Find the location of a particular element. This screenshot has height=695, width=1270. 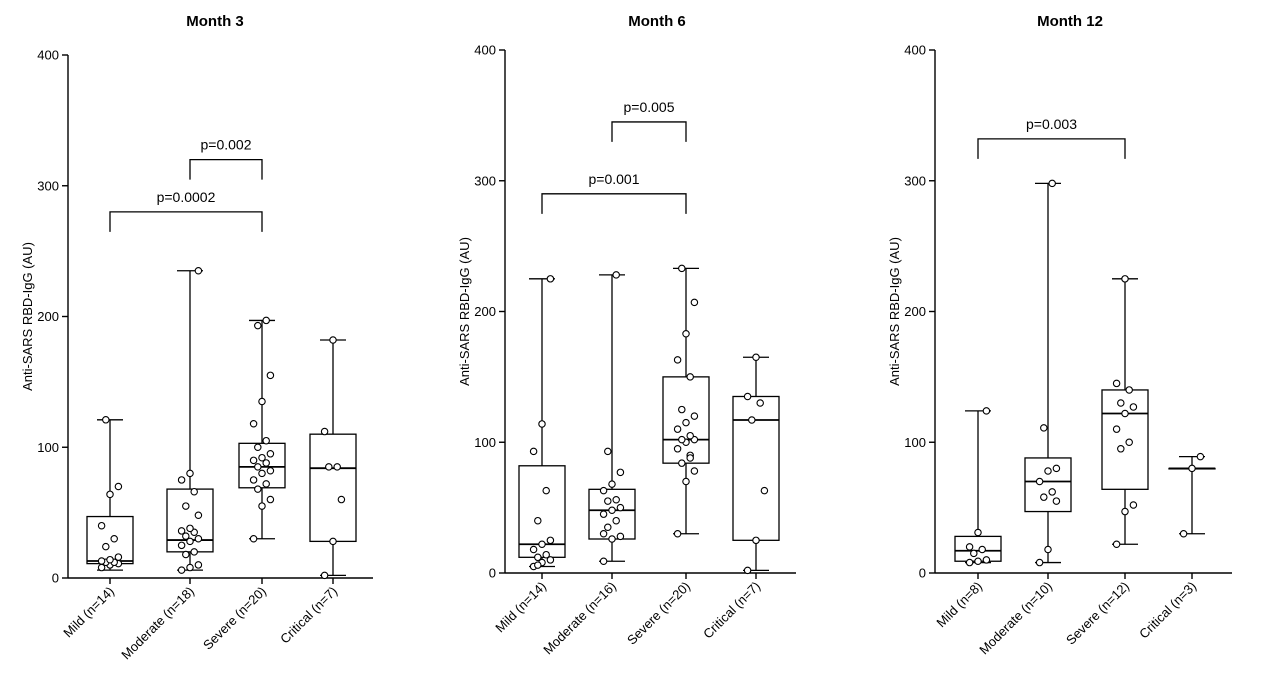

x-tick-label: Moderate (n=10) is located at coordinates (1015, 618).